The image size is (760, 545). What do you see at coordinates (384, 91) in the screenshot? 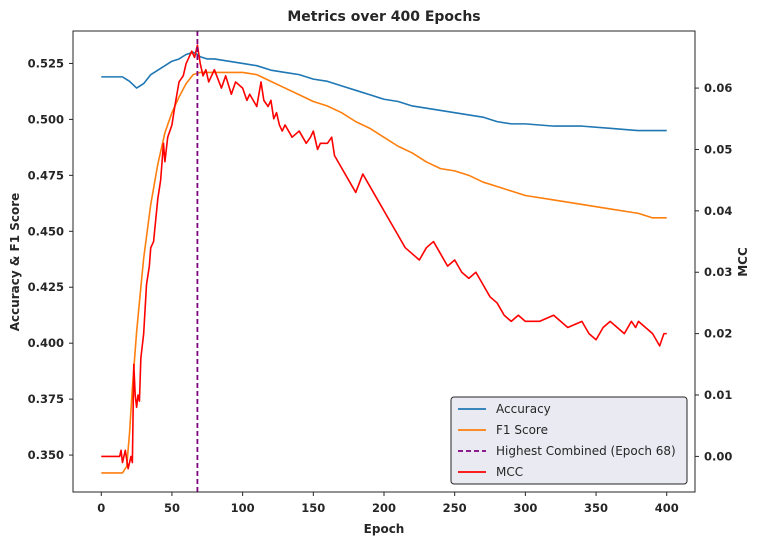
I see `series-line-accuracy` at bounding box center [384, 91].